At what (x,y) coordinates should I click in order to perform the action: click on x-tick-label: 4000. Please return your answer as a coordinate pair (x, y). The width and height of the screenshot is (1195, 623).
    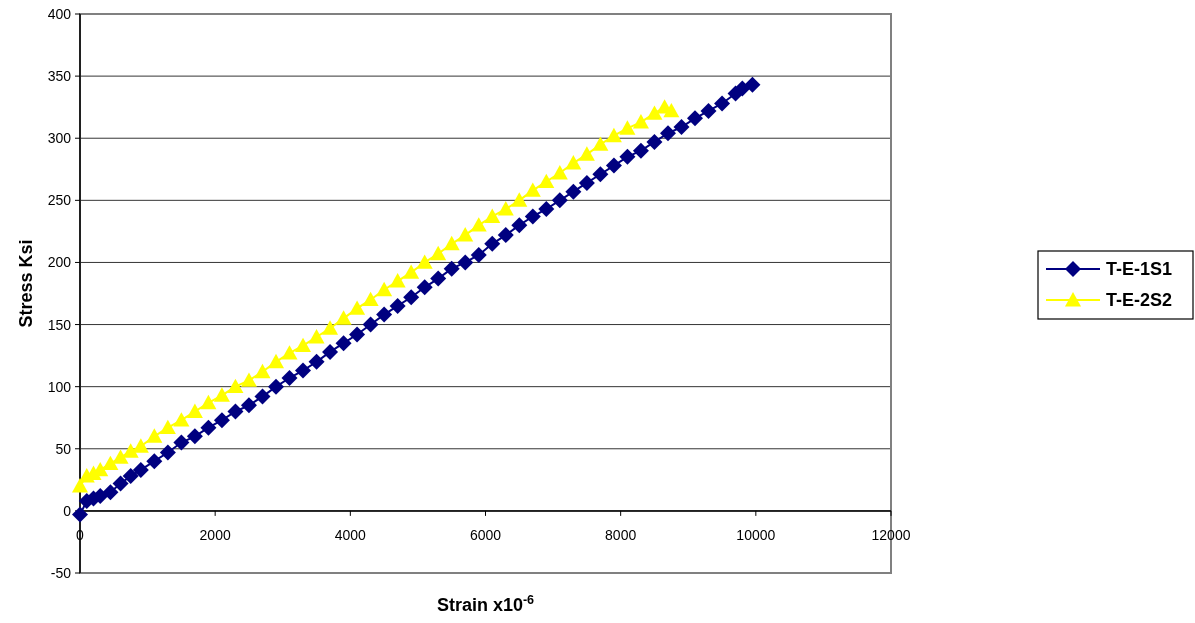
    Looking at the image, I should click on (350, 534).